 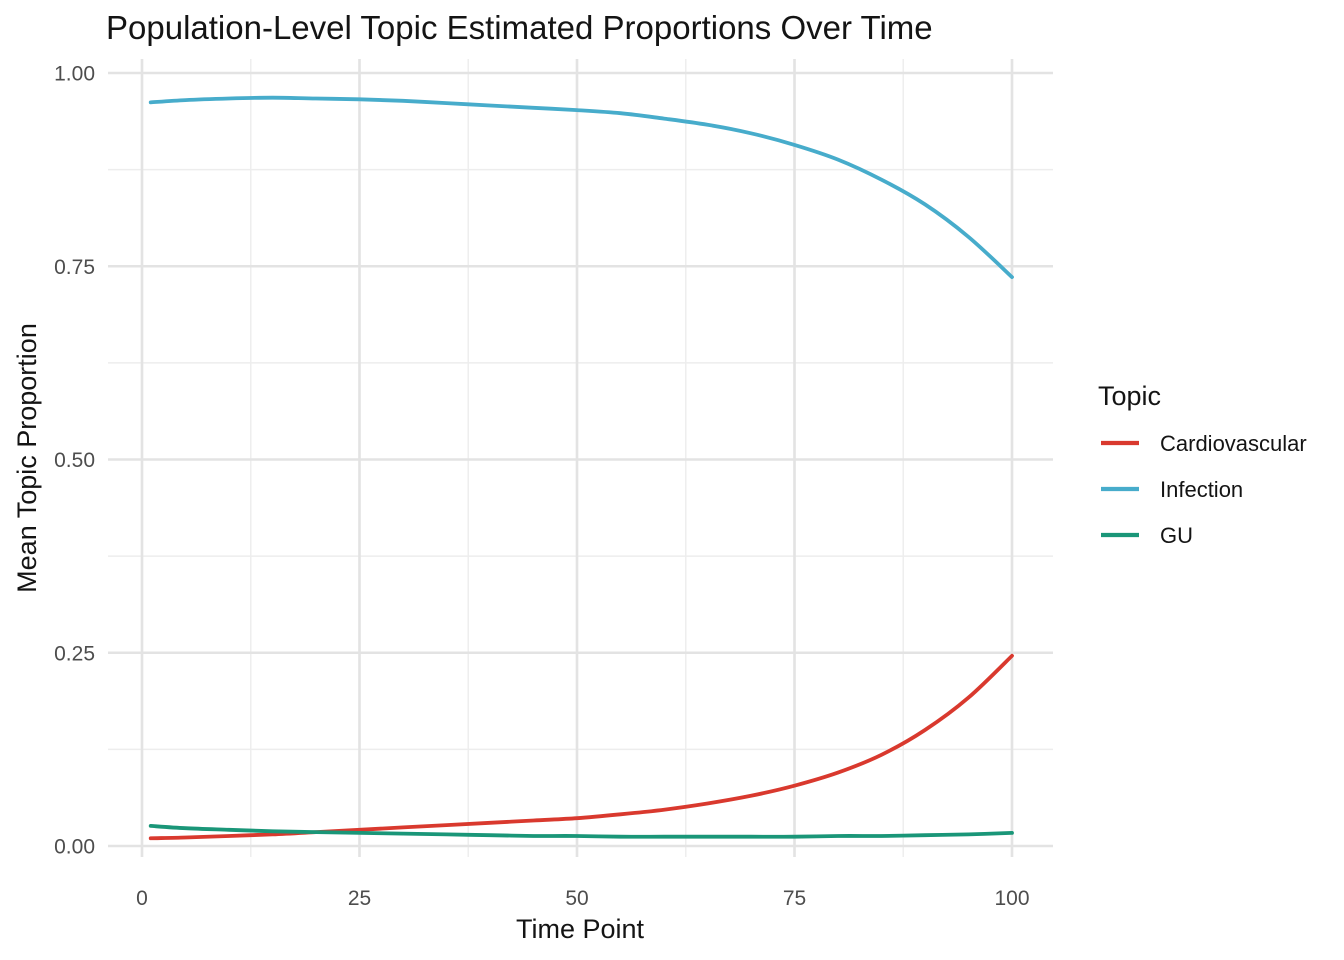 I want to click on x-tick-label: 100, so click(x=1011, y=898).